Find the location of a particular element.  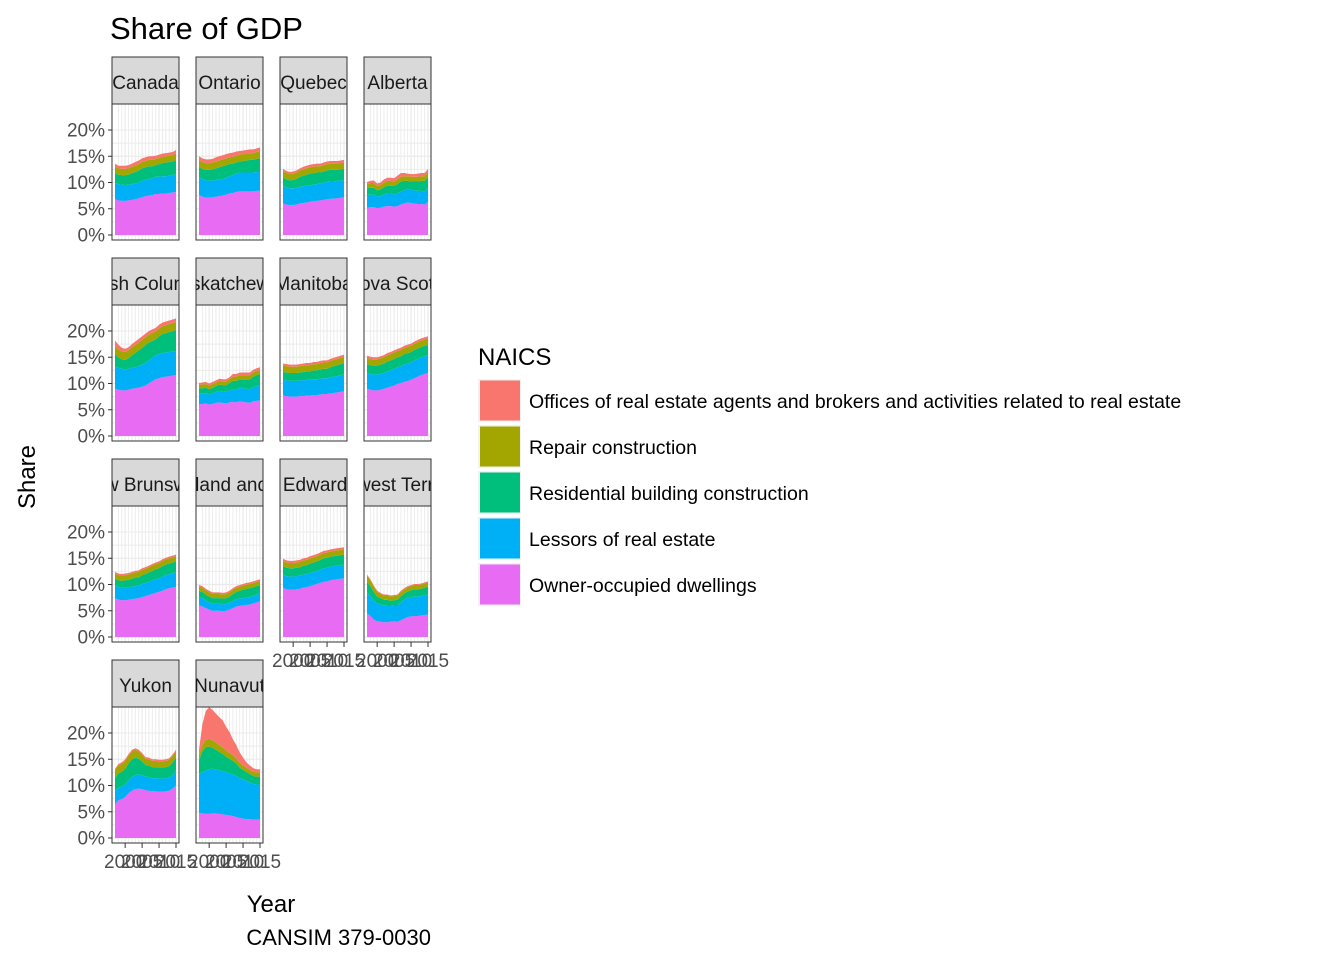

facet-panel: Manitoba is located at coordinates (313, 349).